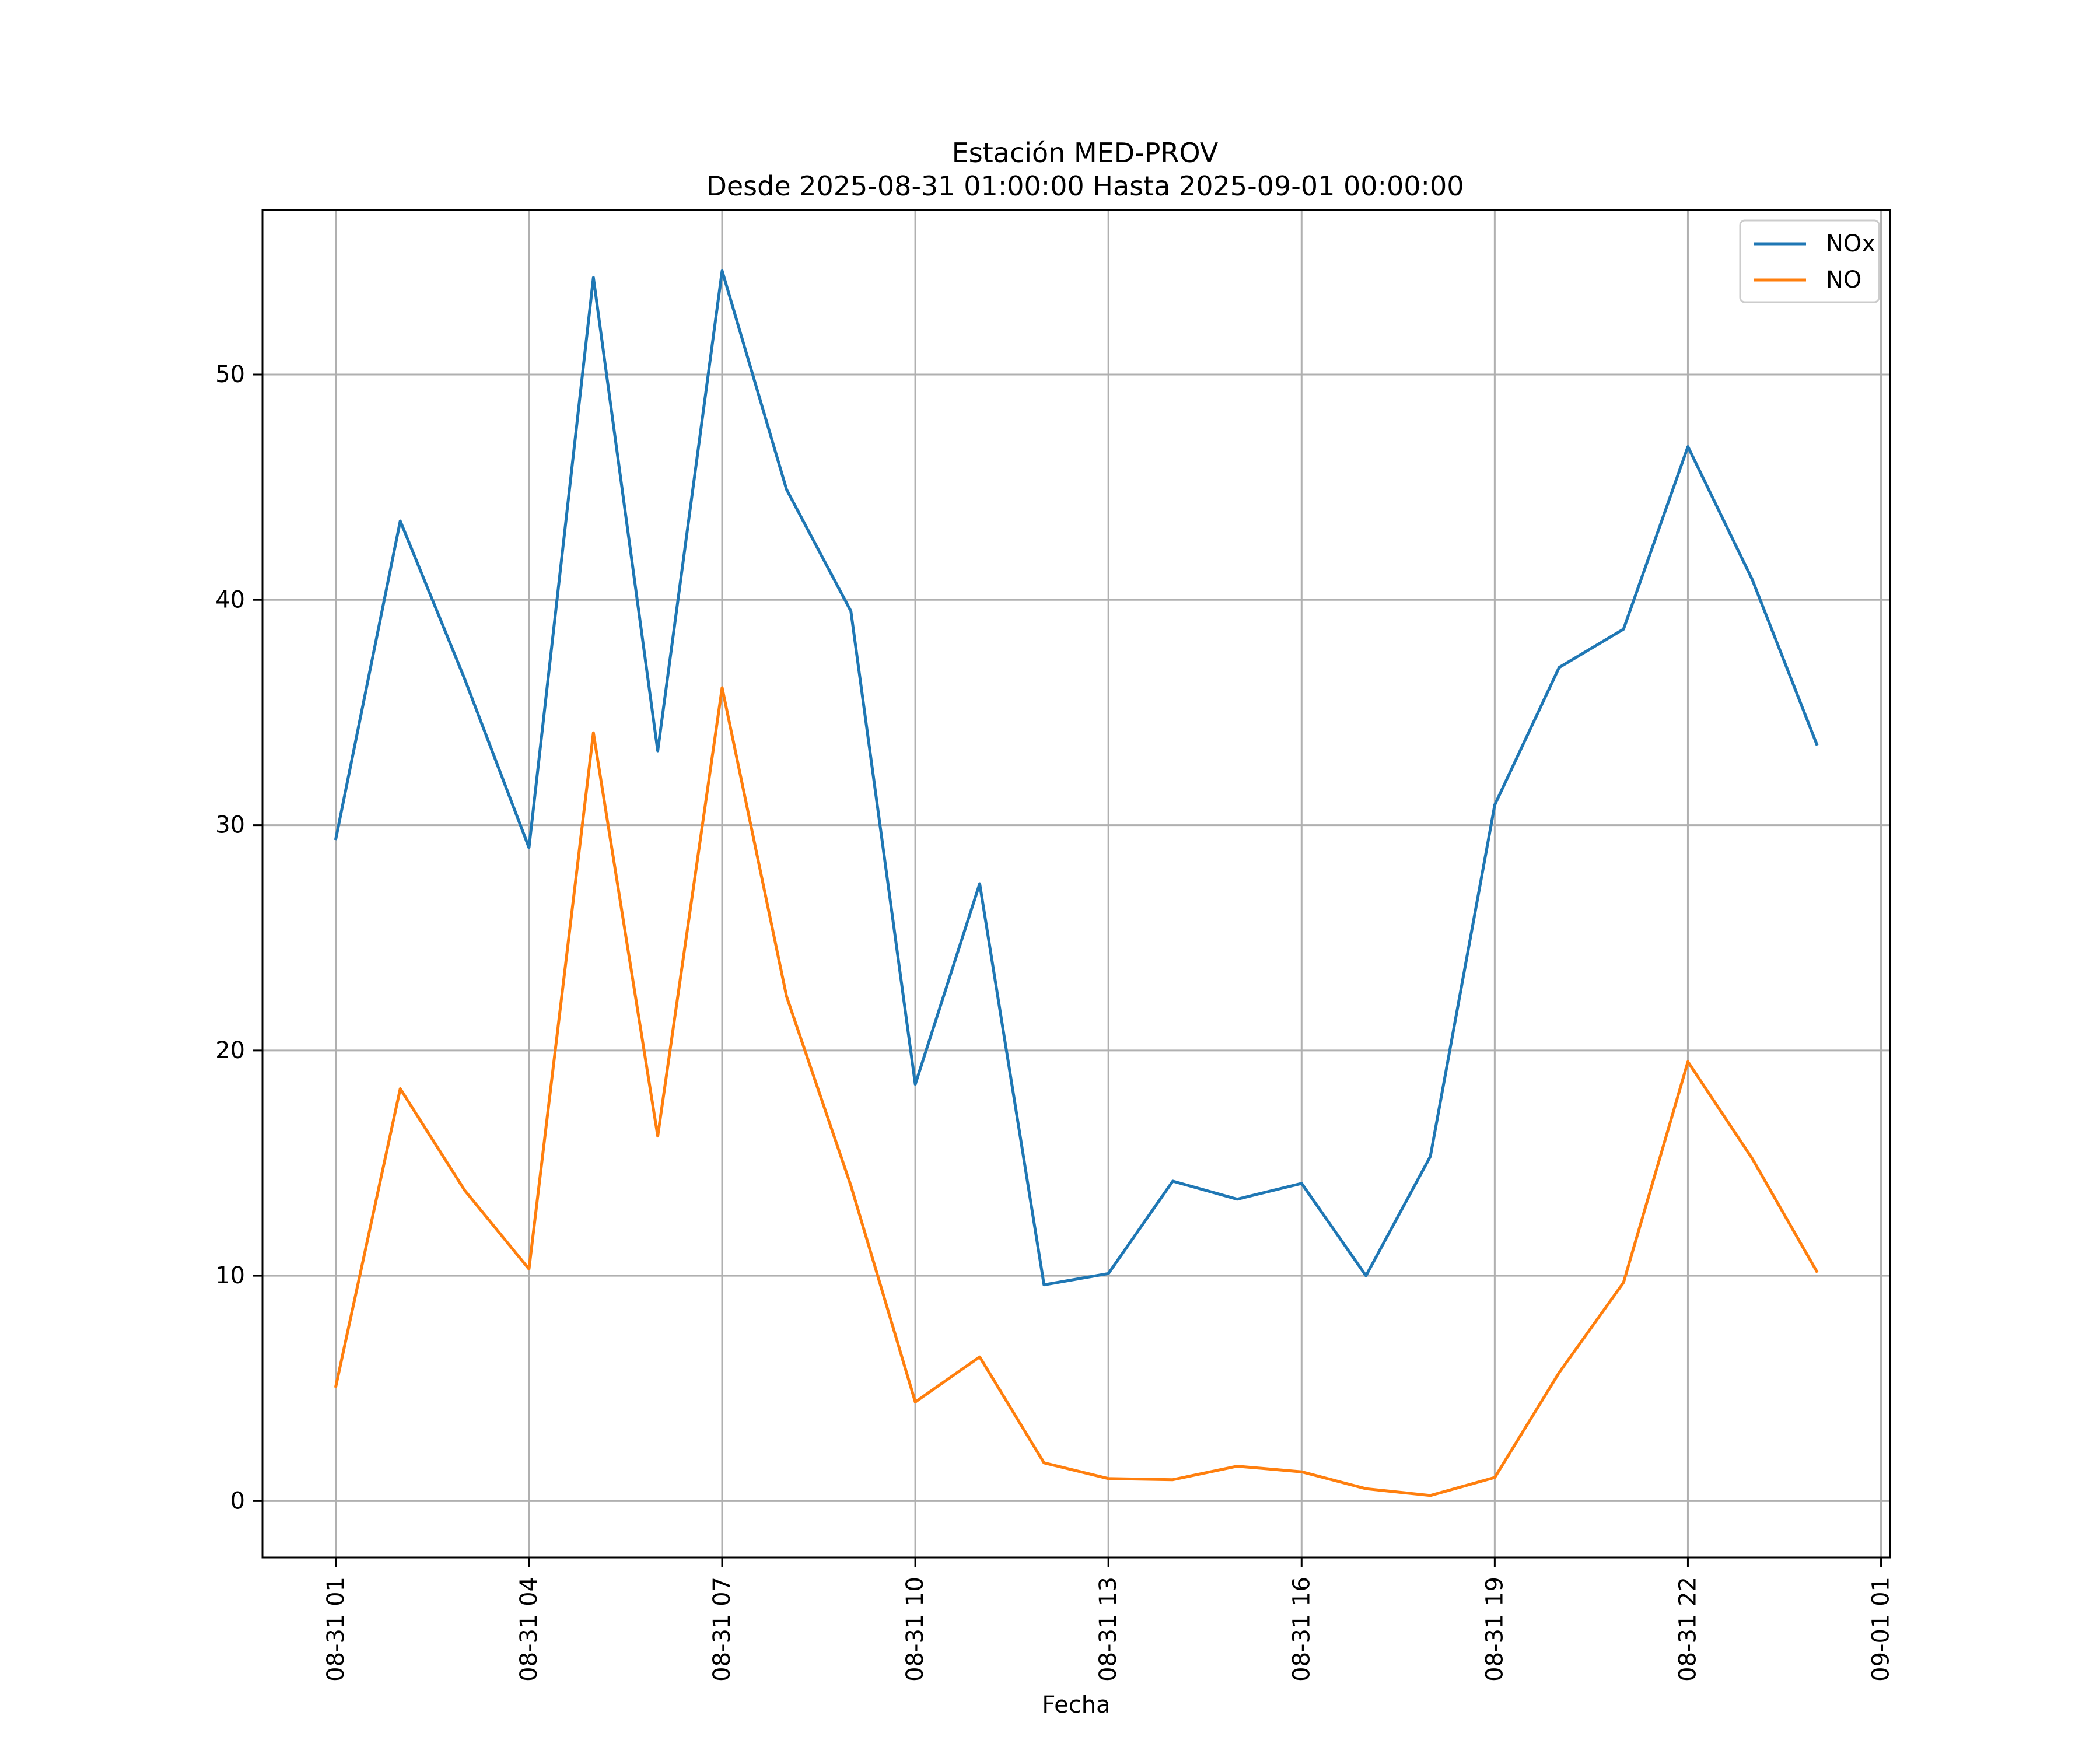 This screenshot has height=1750, width=2100. Describe the element at coordinates (1108, 1629) in the screenshot. I see `x-tick-label: 08-31 13` at that location.